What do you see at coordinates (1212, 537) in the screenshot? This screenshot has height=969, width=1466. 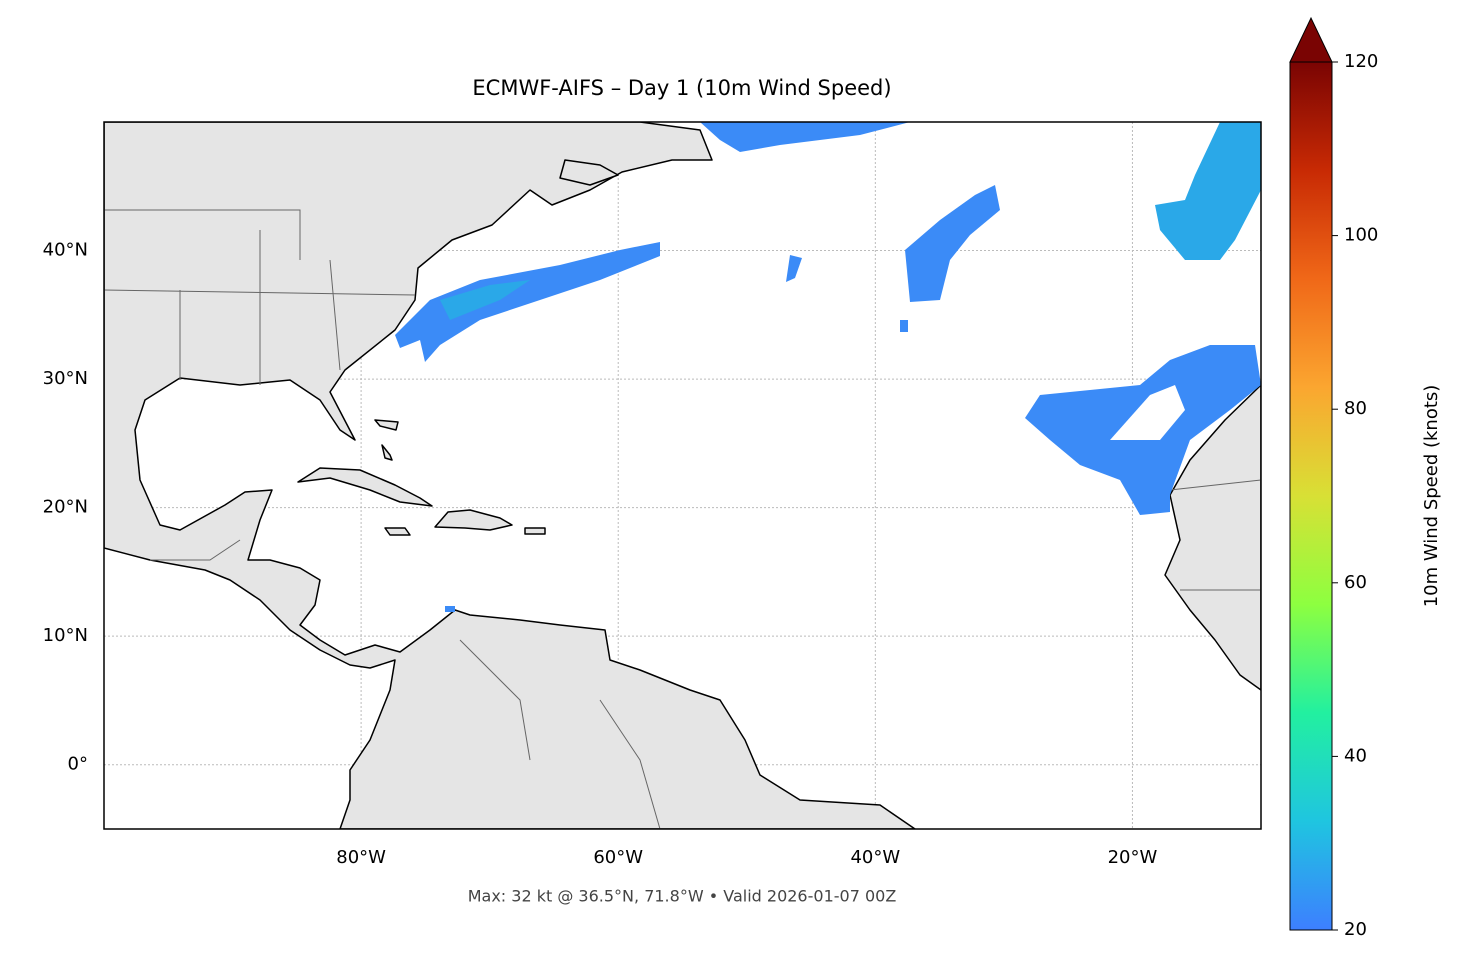 I see `africa` at bounding box center [1212, 537].